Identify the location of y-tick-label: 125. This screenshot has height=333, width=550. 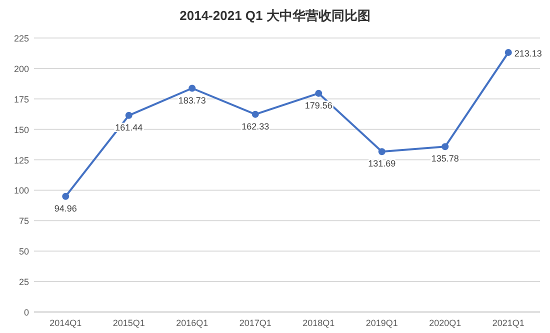
(21, 160).